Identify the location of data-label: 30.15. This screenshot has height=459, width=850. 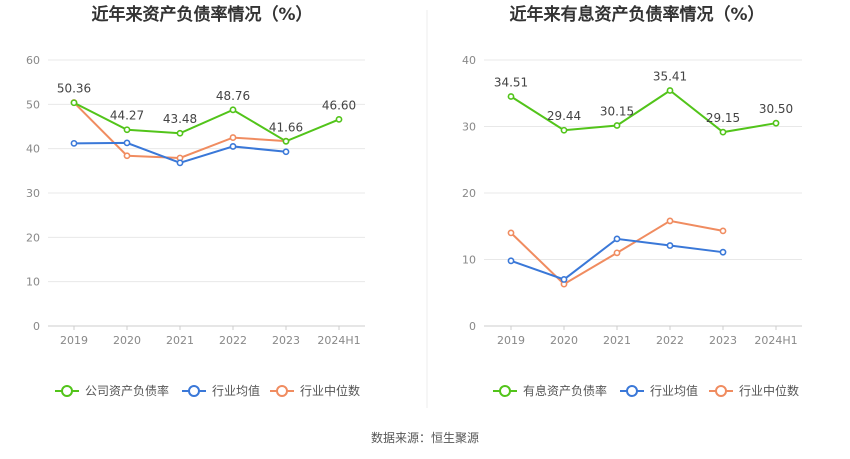
(617, 112).